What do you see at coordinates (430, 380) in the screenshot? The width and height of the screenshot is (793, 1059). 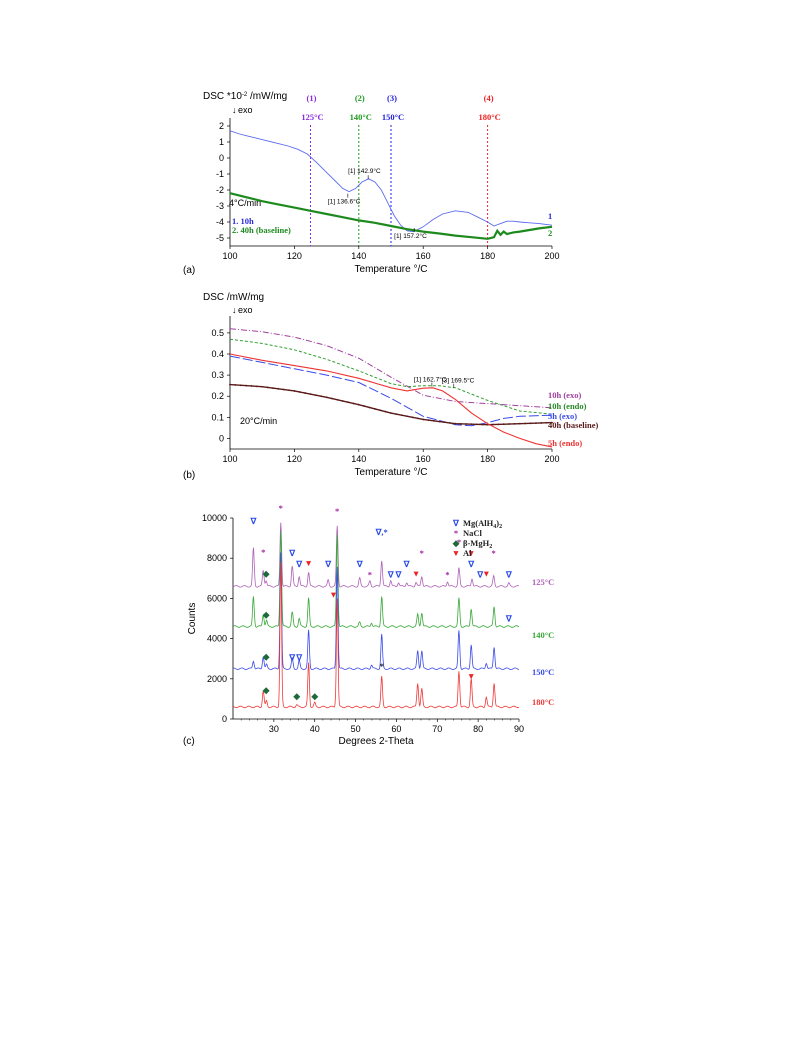 I see `annotation: [1] 162.7°C` at bounding box center [430, 380].